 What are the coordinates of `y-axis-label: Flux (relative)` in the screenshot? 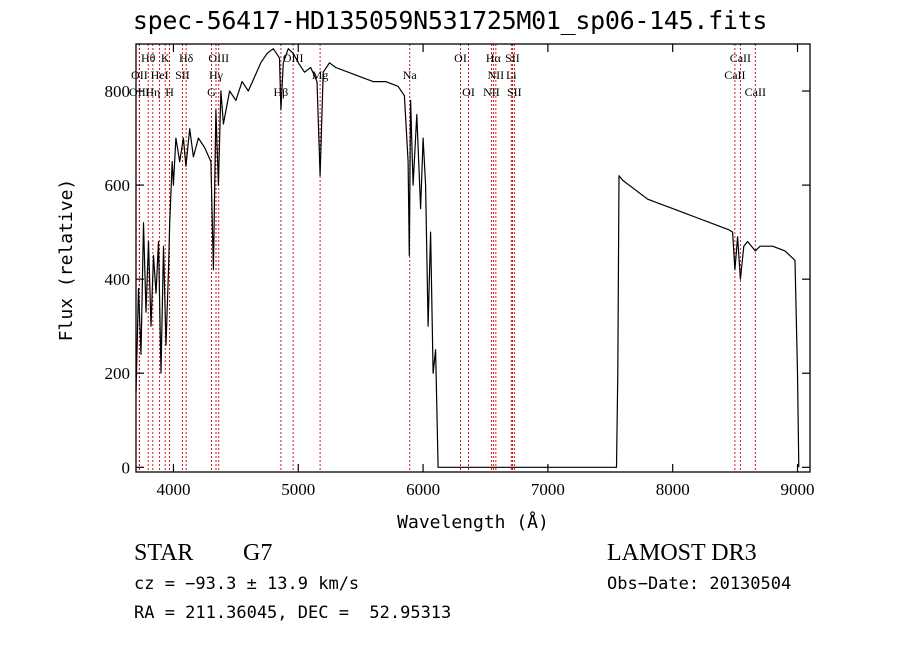 It's located at (66, 260).